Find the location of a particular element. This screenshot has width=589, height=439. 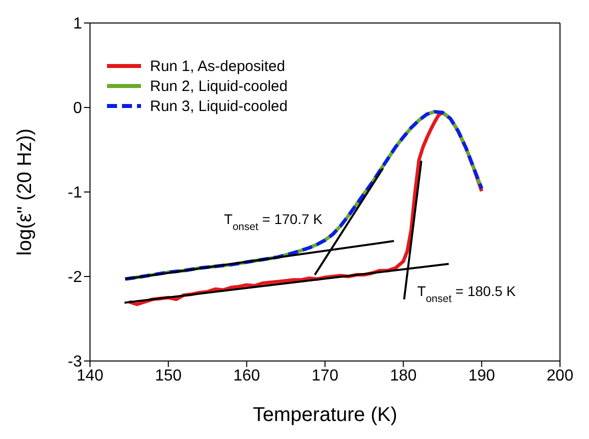

y-tick-label: 0 is located at coordinates (77, 109).